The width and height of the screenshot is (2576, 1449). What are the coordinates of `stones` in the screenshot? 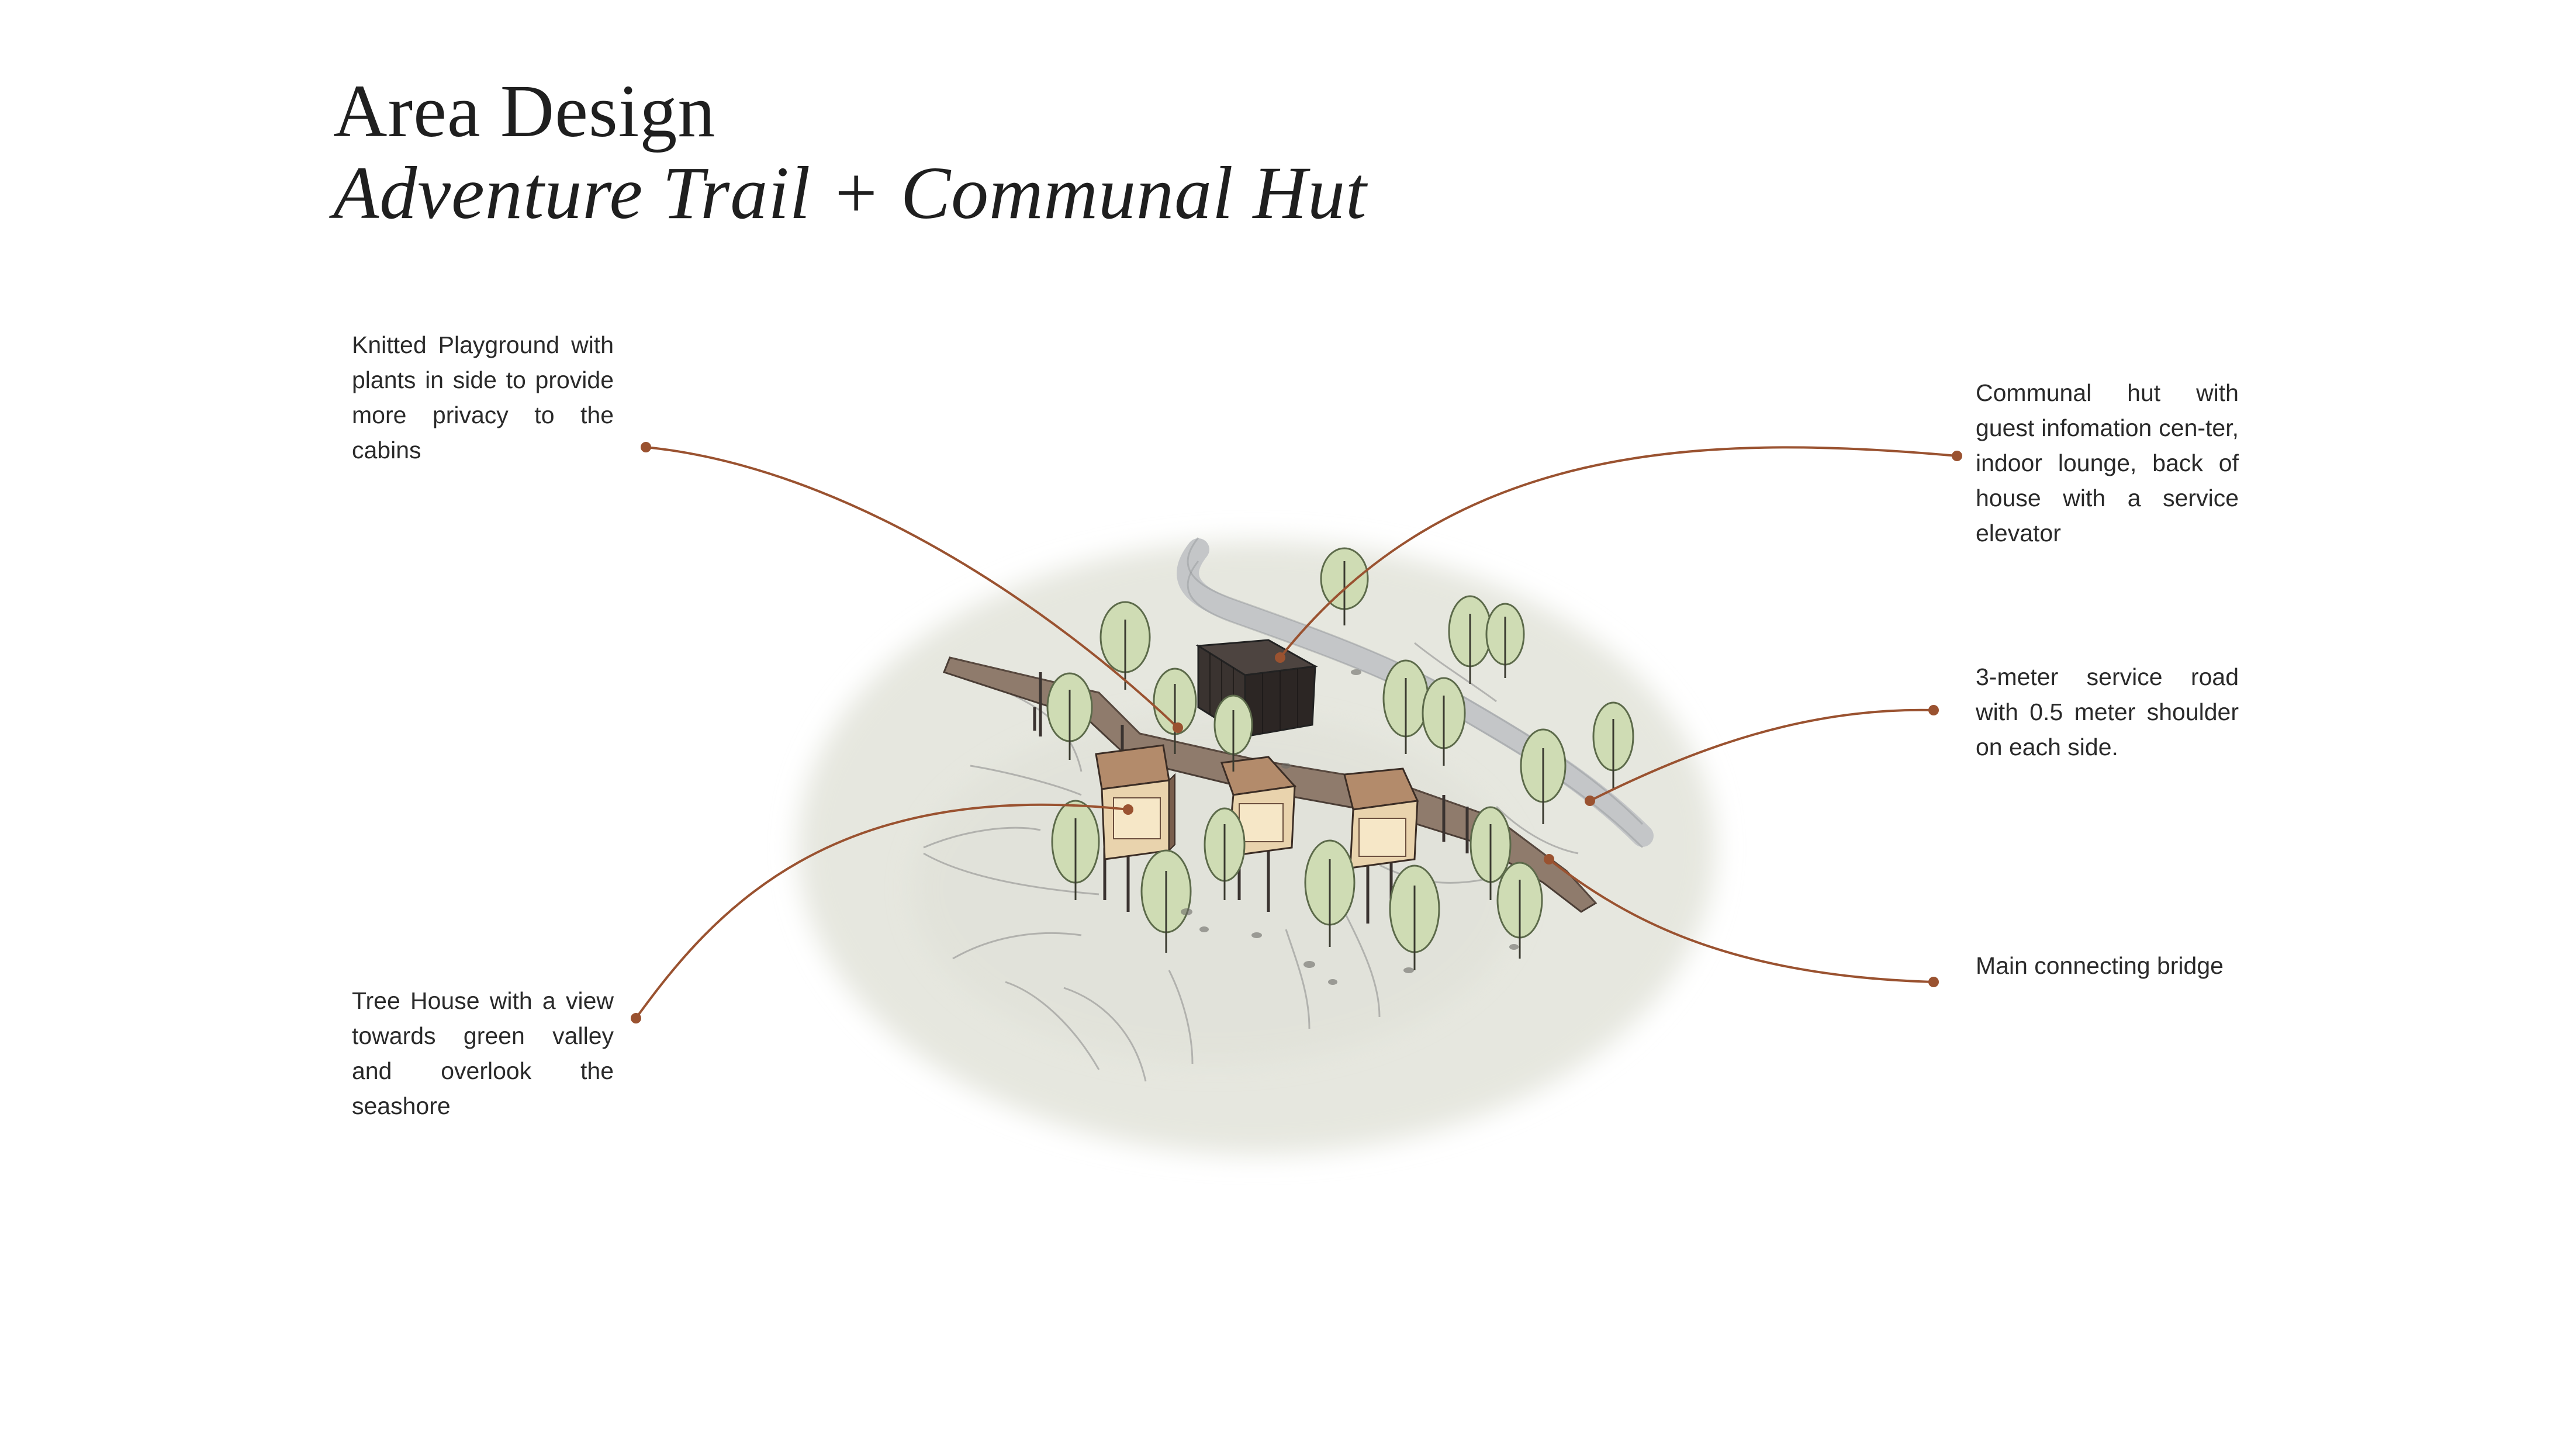 It's located at (1350, 827).